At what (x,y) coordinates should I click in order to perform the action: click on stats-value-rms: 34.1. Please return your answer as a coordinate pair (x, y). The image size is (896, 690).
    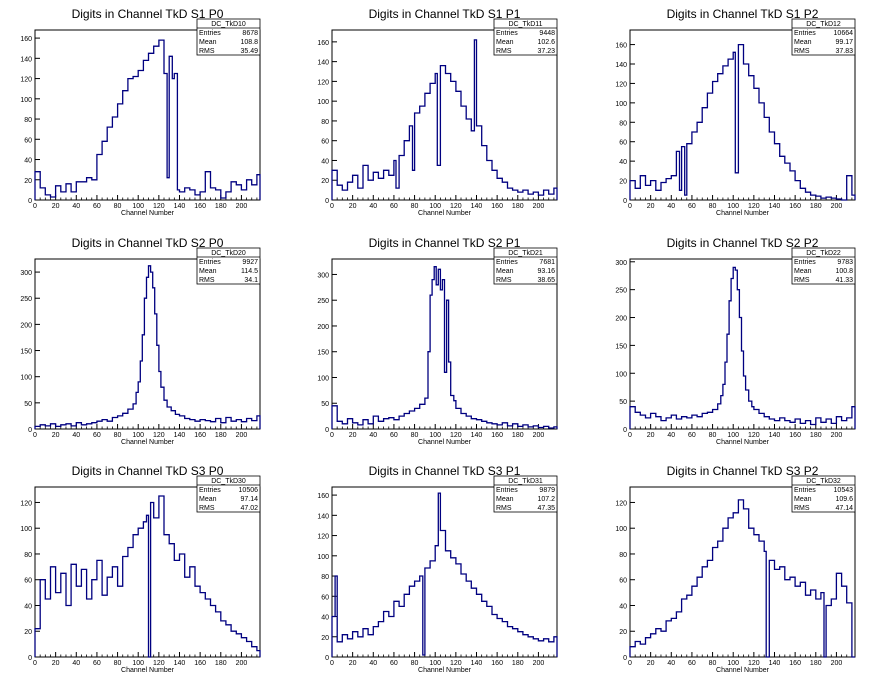
    Looking at the image, I should click on (251, 280).